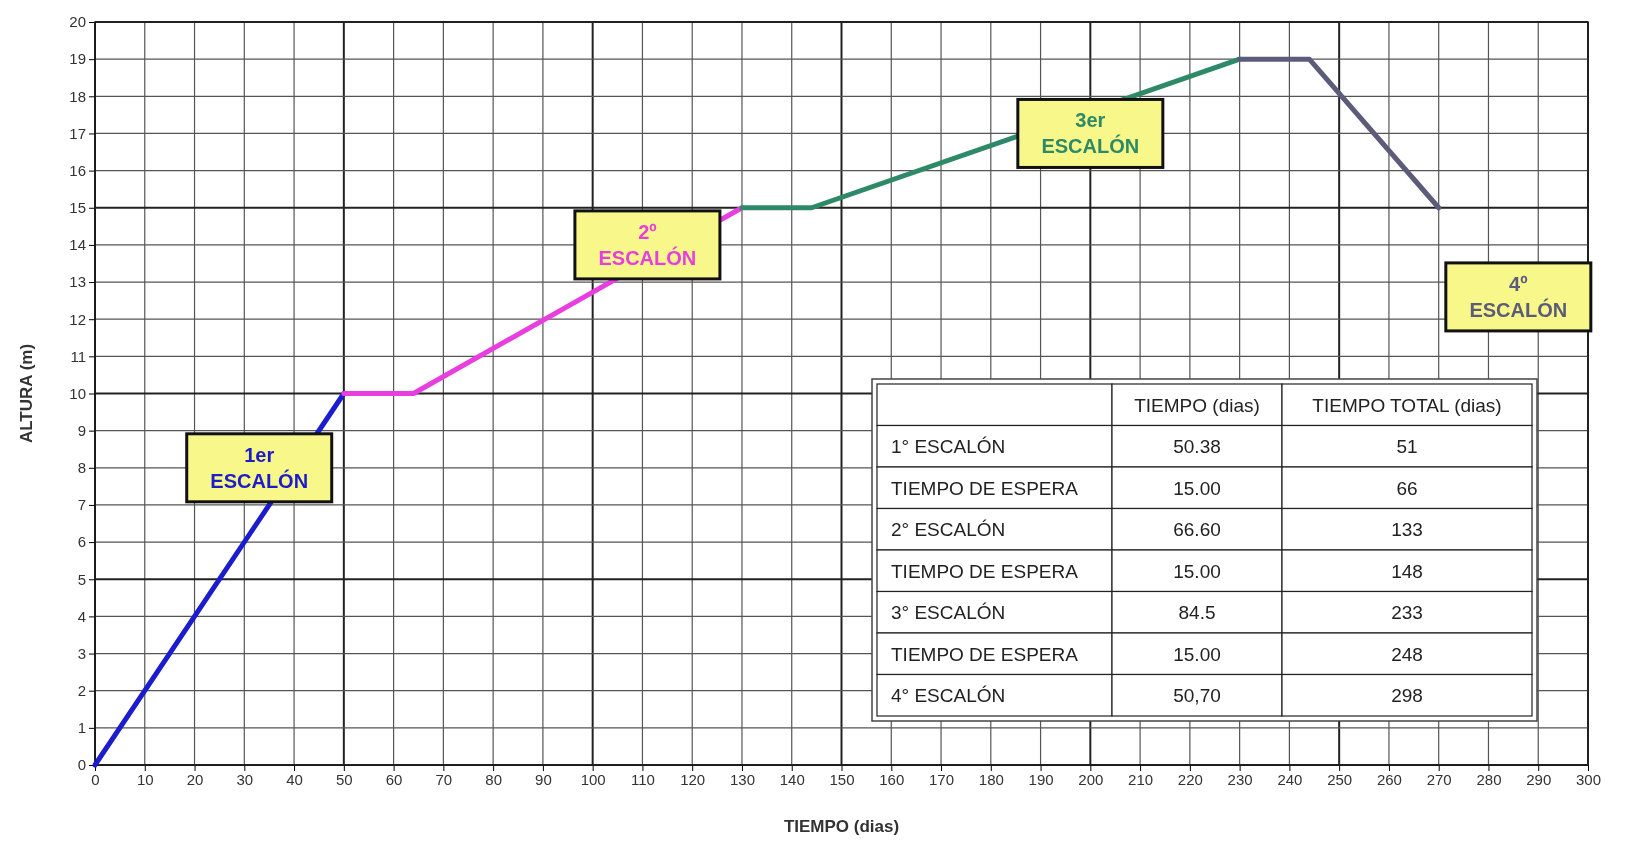  Describe the element at coordinates (1407, 447) in the screenshot. I see `annotation: 51` at that location.